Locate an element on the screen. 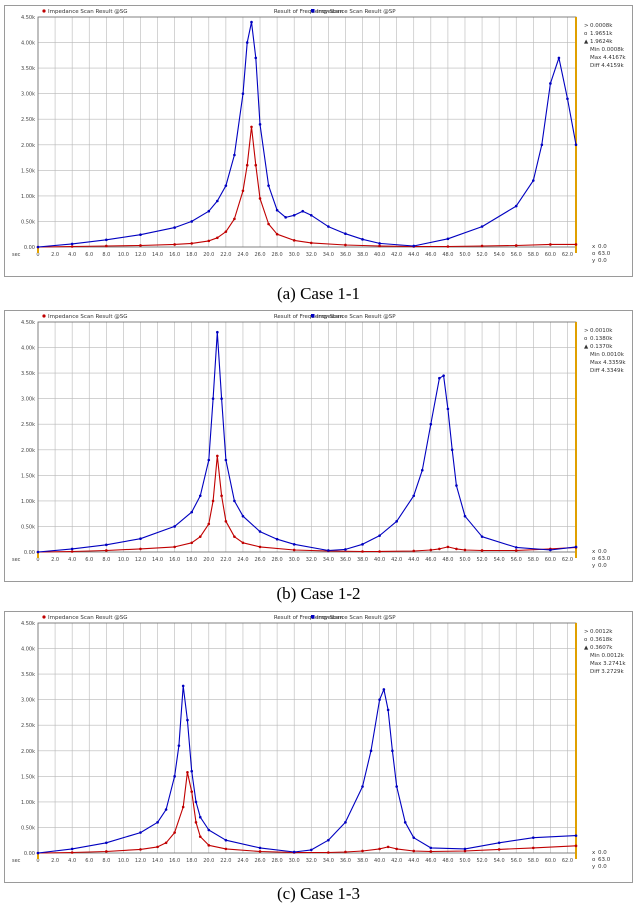  cursor-icon: x is located at coordinates (594, 552).